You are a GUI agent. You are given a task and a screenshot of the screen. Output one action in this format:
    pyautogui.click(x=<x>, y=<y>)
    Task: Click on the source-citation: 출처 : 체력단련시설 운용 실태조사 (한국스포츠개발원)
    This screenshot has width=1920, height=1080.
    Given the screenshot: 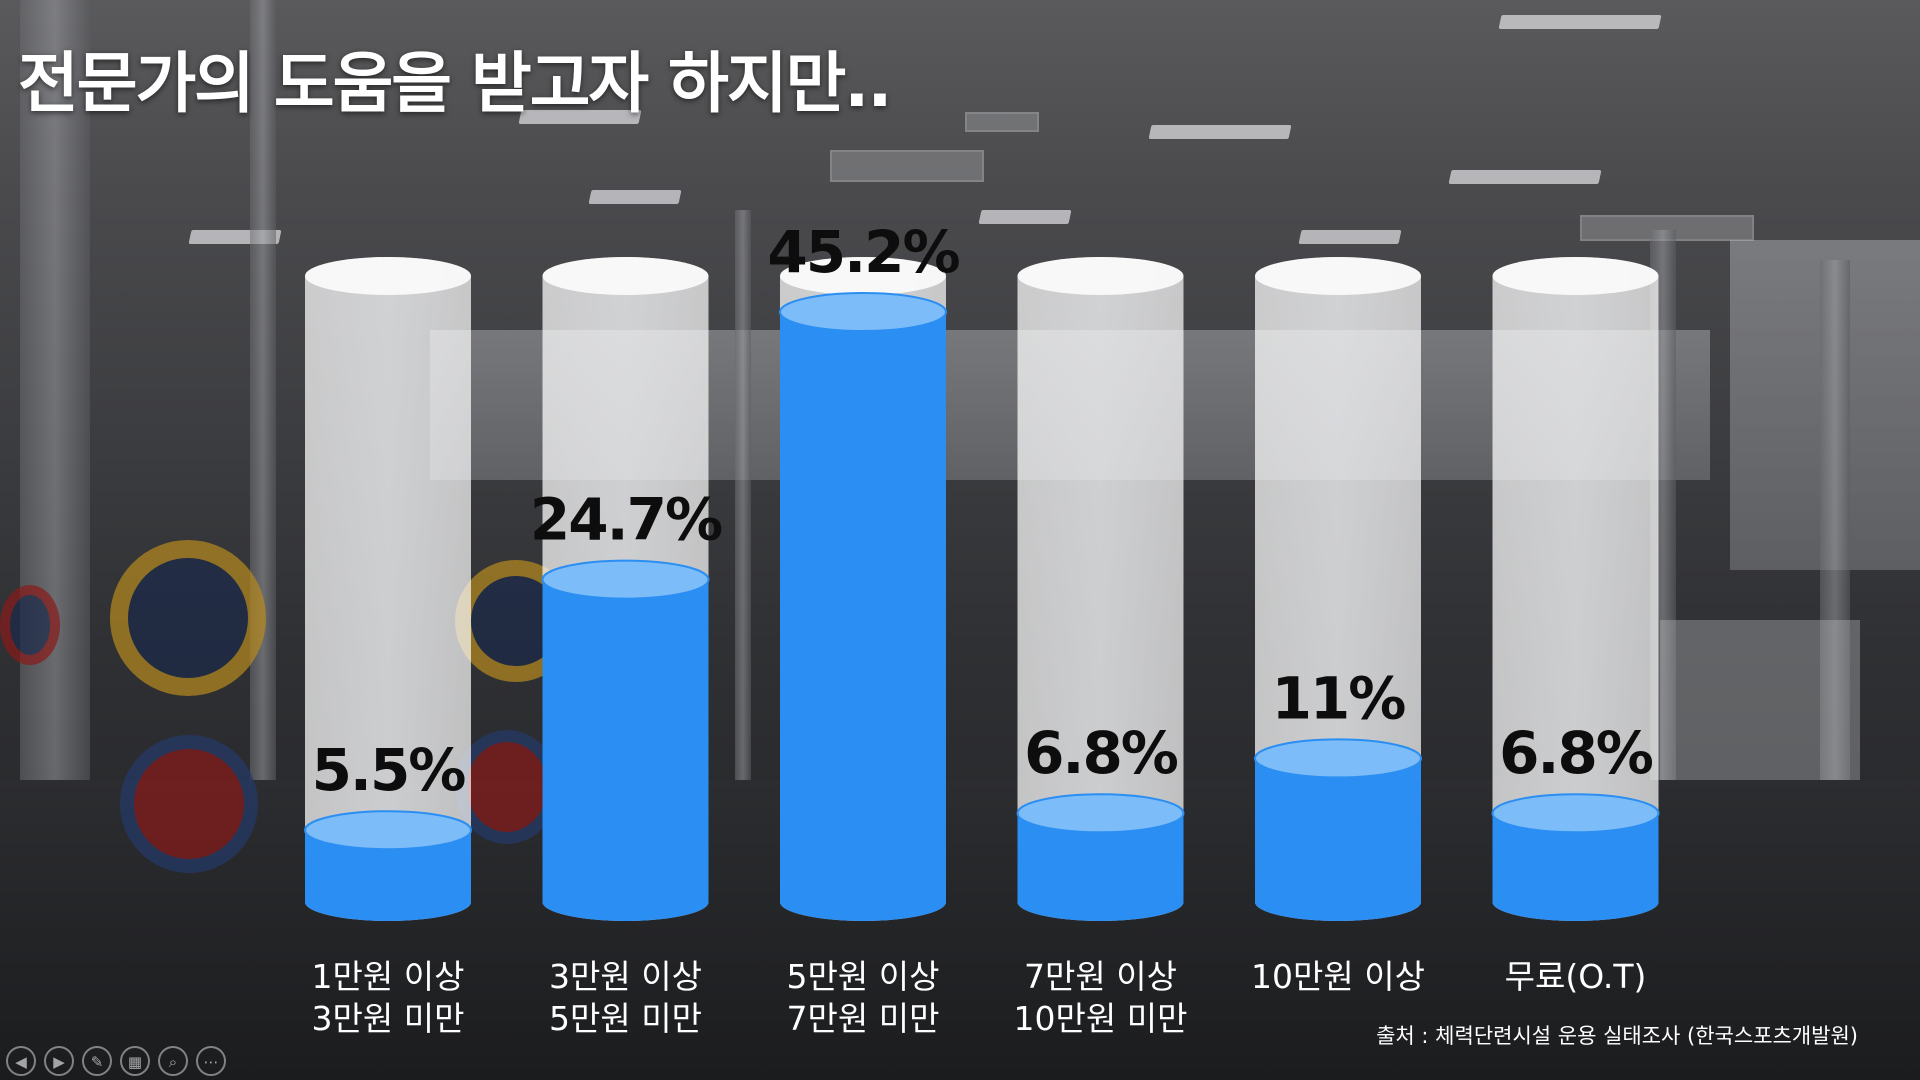 What is the action you would take?
    pyautogui.click(x=1617, y=1036)
    